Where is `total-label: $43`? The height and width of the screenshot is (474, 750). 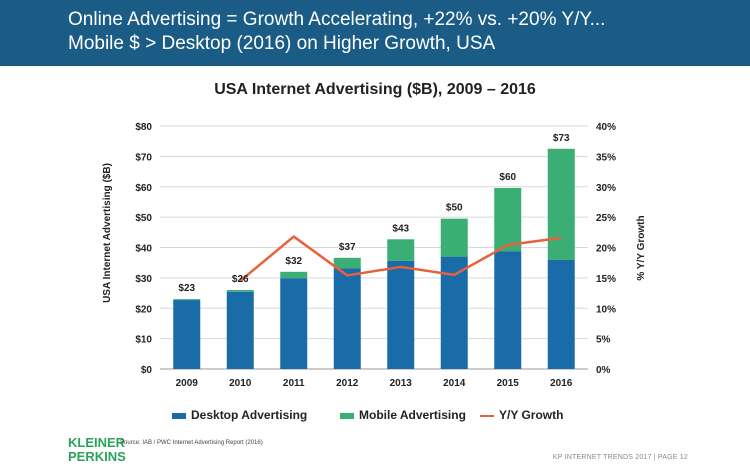 total-label: $43 is located at coordinates (400, 228).